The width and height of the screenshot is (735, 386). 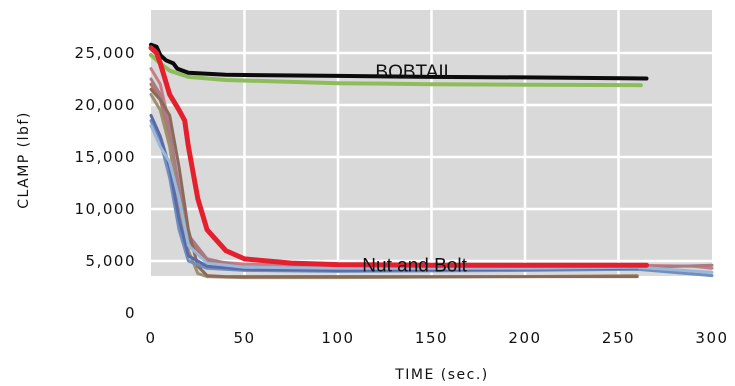 What do you see at coordinates (106, 105) in the screenshot?
I see `y-tick-label: 20,000` at bounding box center [106, 105].